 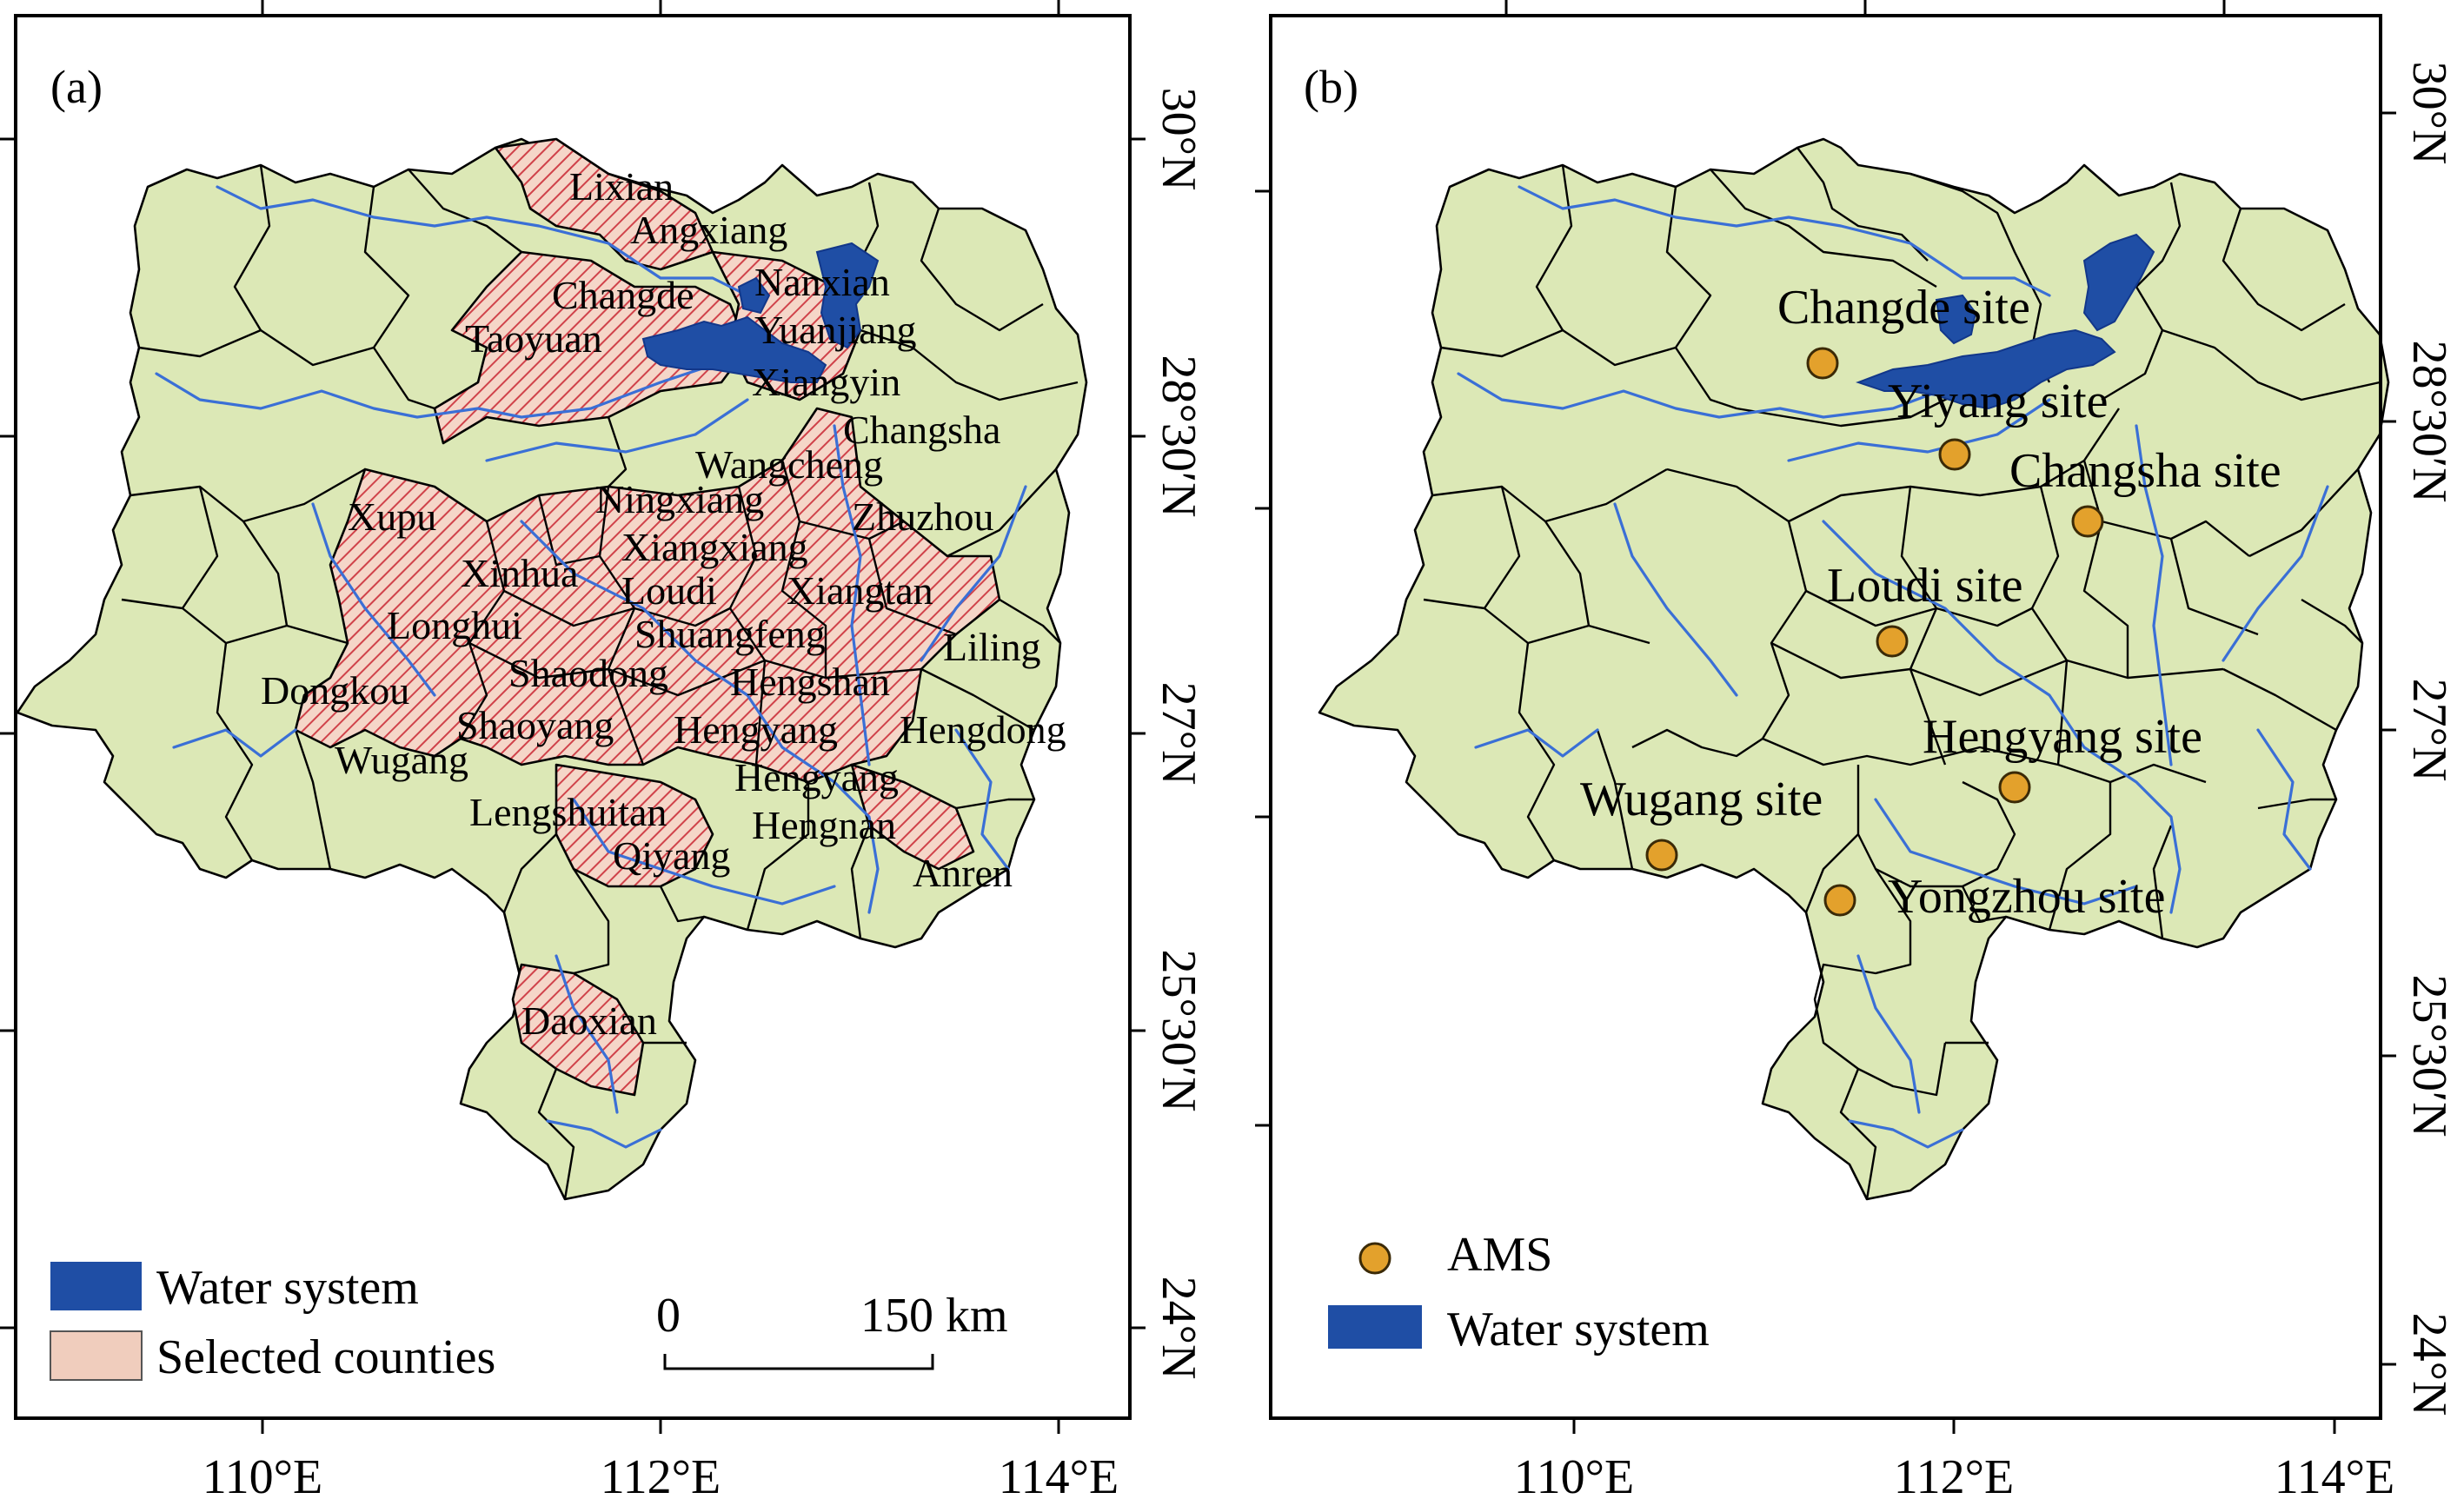 What do you see at coordinates (708, 230) in the screenshot?
I see `county-label: Angxiang` at bounding box center [708, 230].